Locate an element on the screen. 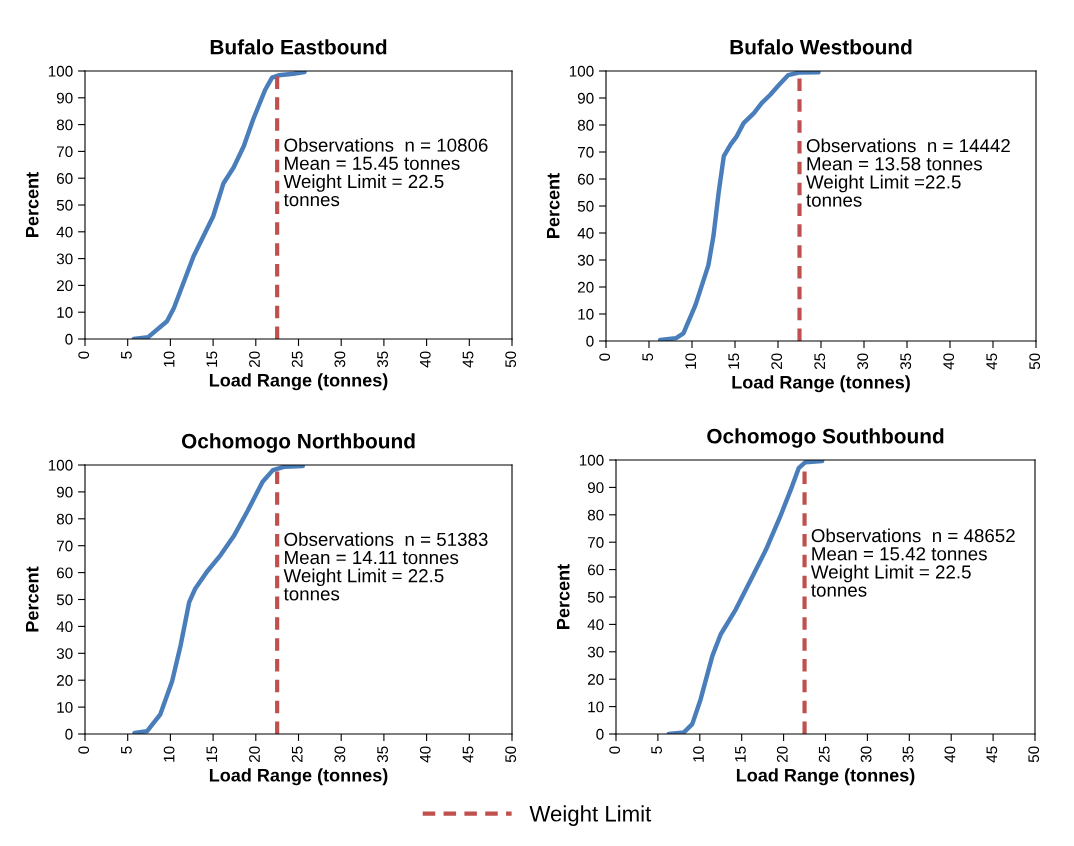 The image size is (1074, 846). annotation: Observations n = 51383 Mean = 14.11 tonnes Weight Limit = 22.5 tonnes is located at coordinates (385, 566).